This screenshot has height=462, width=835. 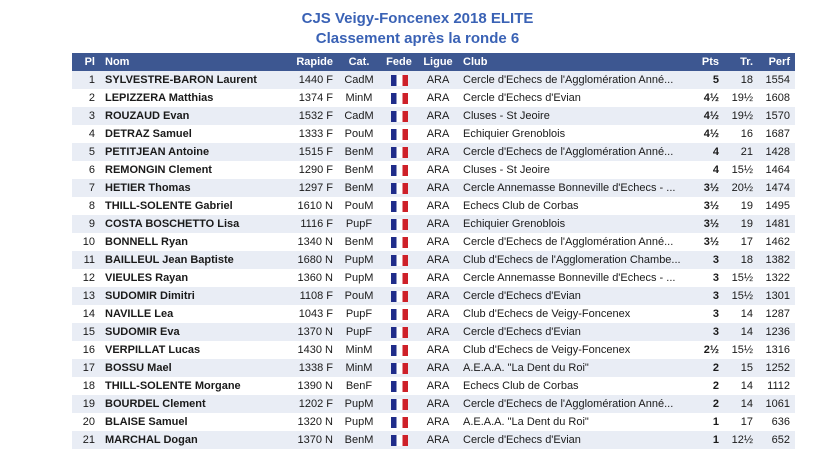 I want to click on points-cell: 4½, so click(x=710, y=116).